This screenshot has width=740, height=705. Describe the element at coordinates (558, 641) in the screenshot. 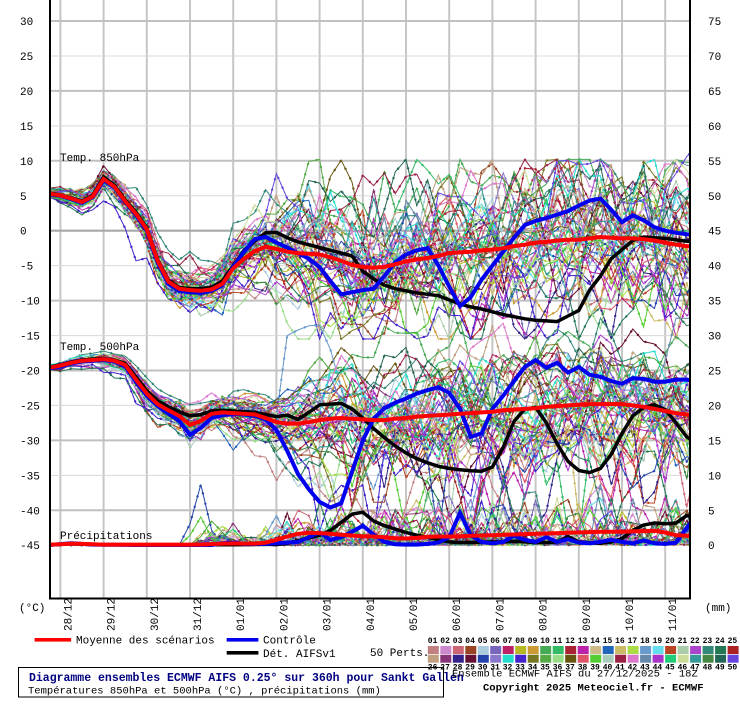

I see `svg-text: 11` at that location.